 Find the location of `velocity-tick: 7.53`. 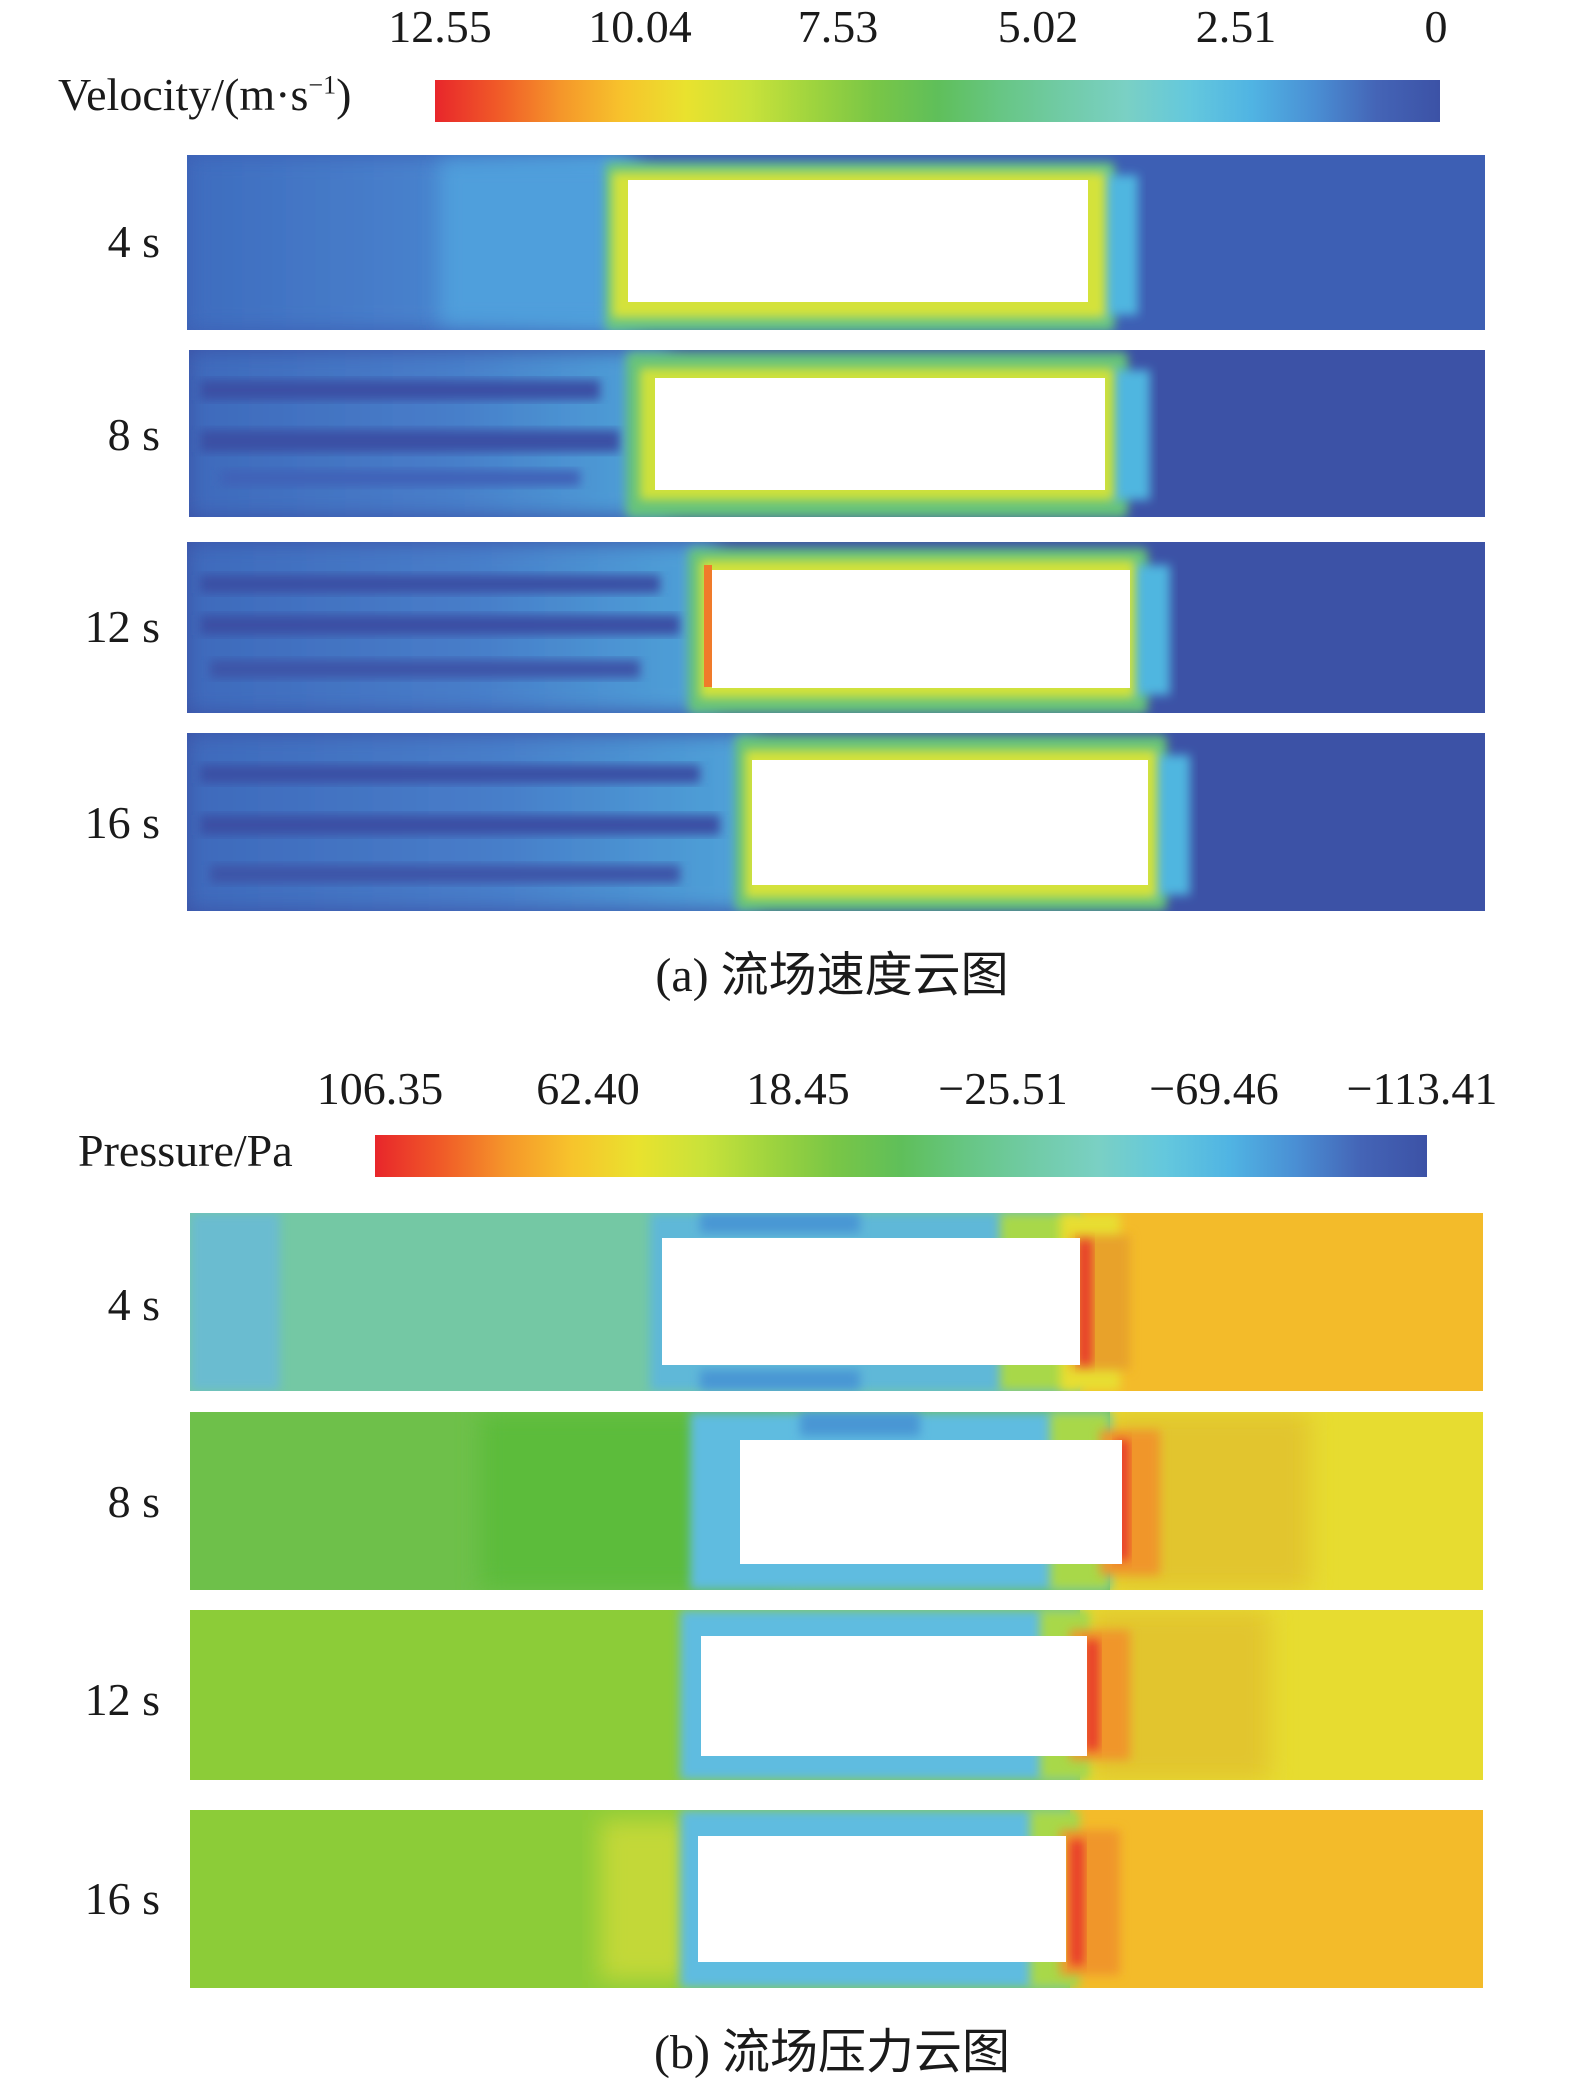

velocity-tick: 7.53 is located at coordinates (838, 26).